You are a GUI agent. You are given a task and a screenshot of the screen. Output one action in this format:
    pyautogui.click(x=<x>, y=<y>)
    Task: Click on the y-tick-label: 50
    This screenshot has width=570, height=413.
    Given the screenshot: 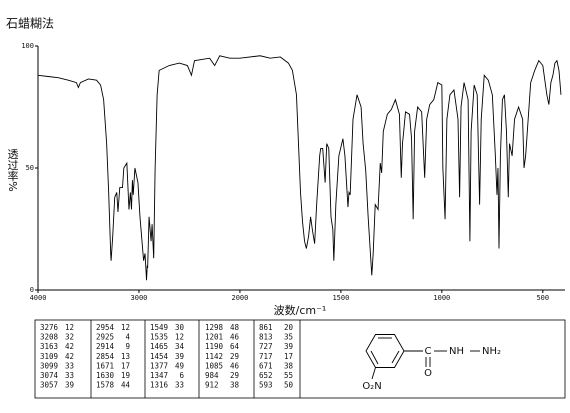 What is the action you would take?
    pyautogui.click(x=30, y=168)
    